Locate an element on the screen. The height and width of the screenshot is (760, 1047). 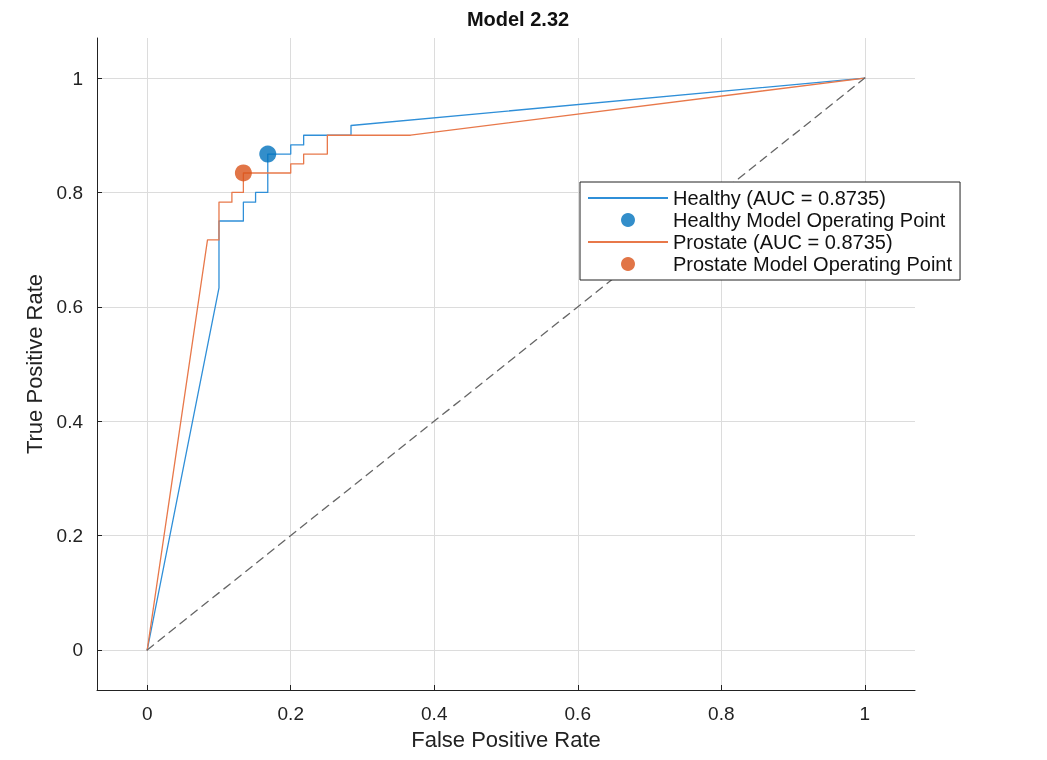
x-tick-label: 0.4 is located at coordinates (434, 713).